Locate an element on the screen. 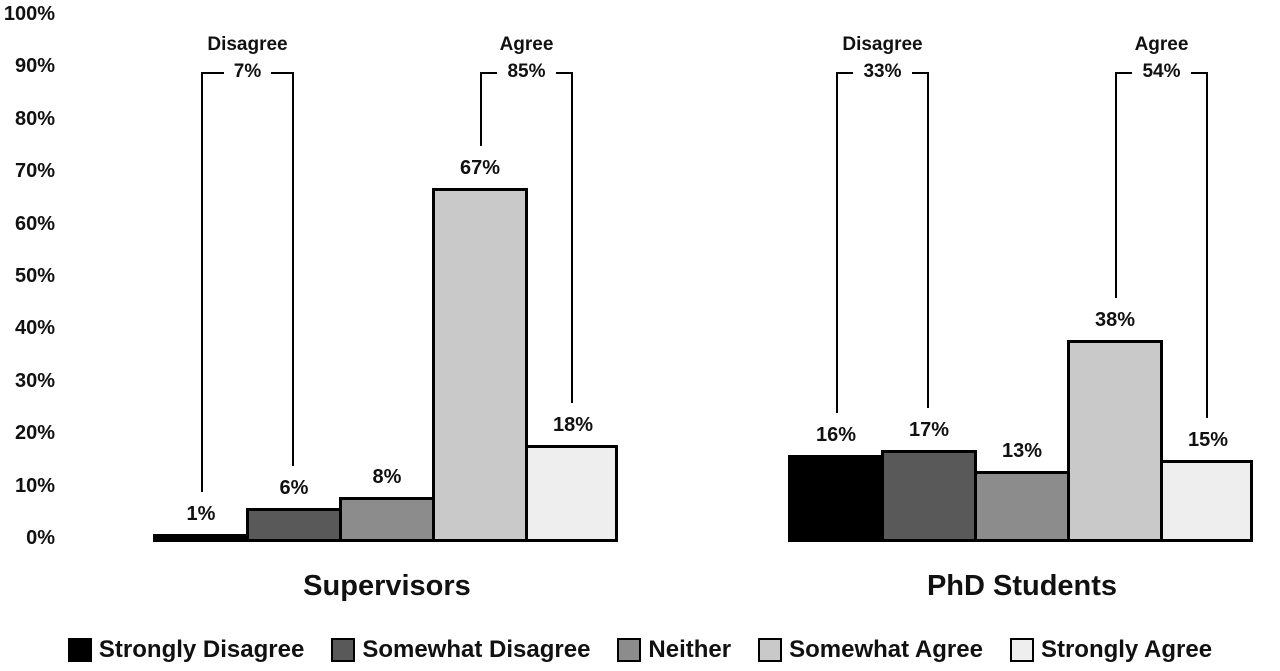  bracket-value: 85% is located at coordinates (526, 72).